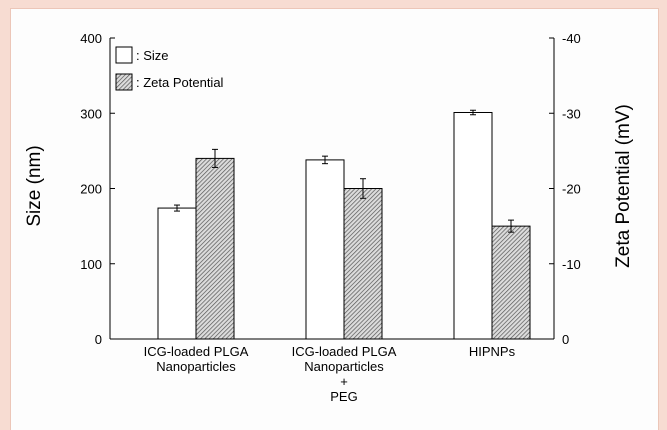  I want to click on legend-label-size: : Size, so click(152, 55).